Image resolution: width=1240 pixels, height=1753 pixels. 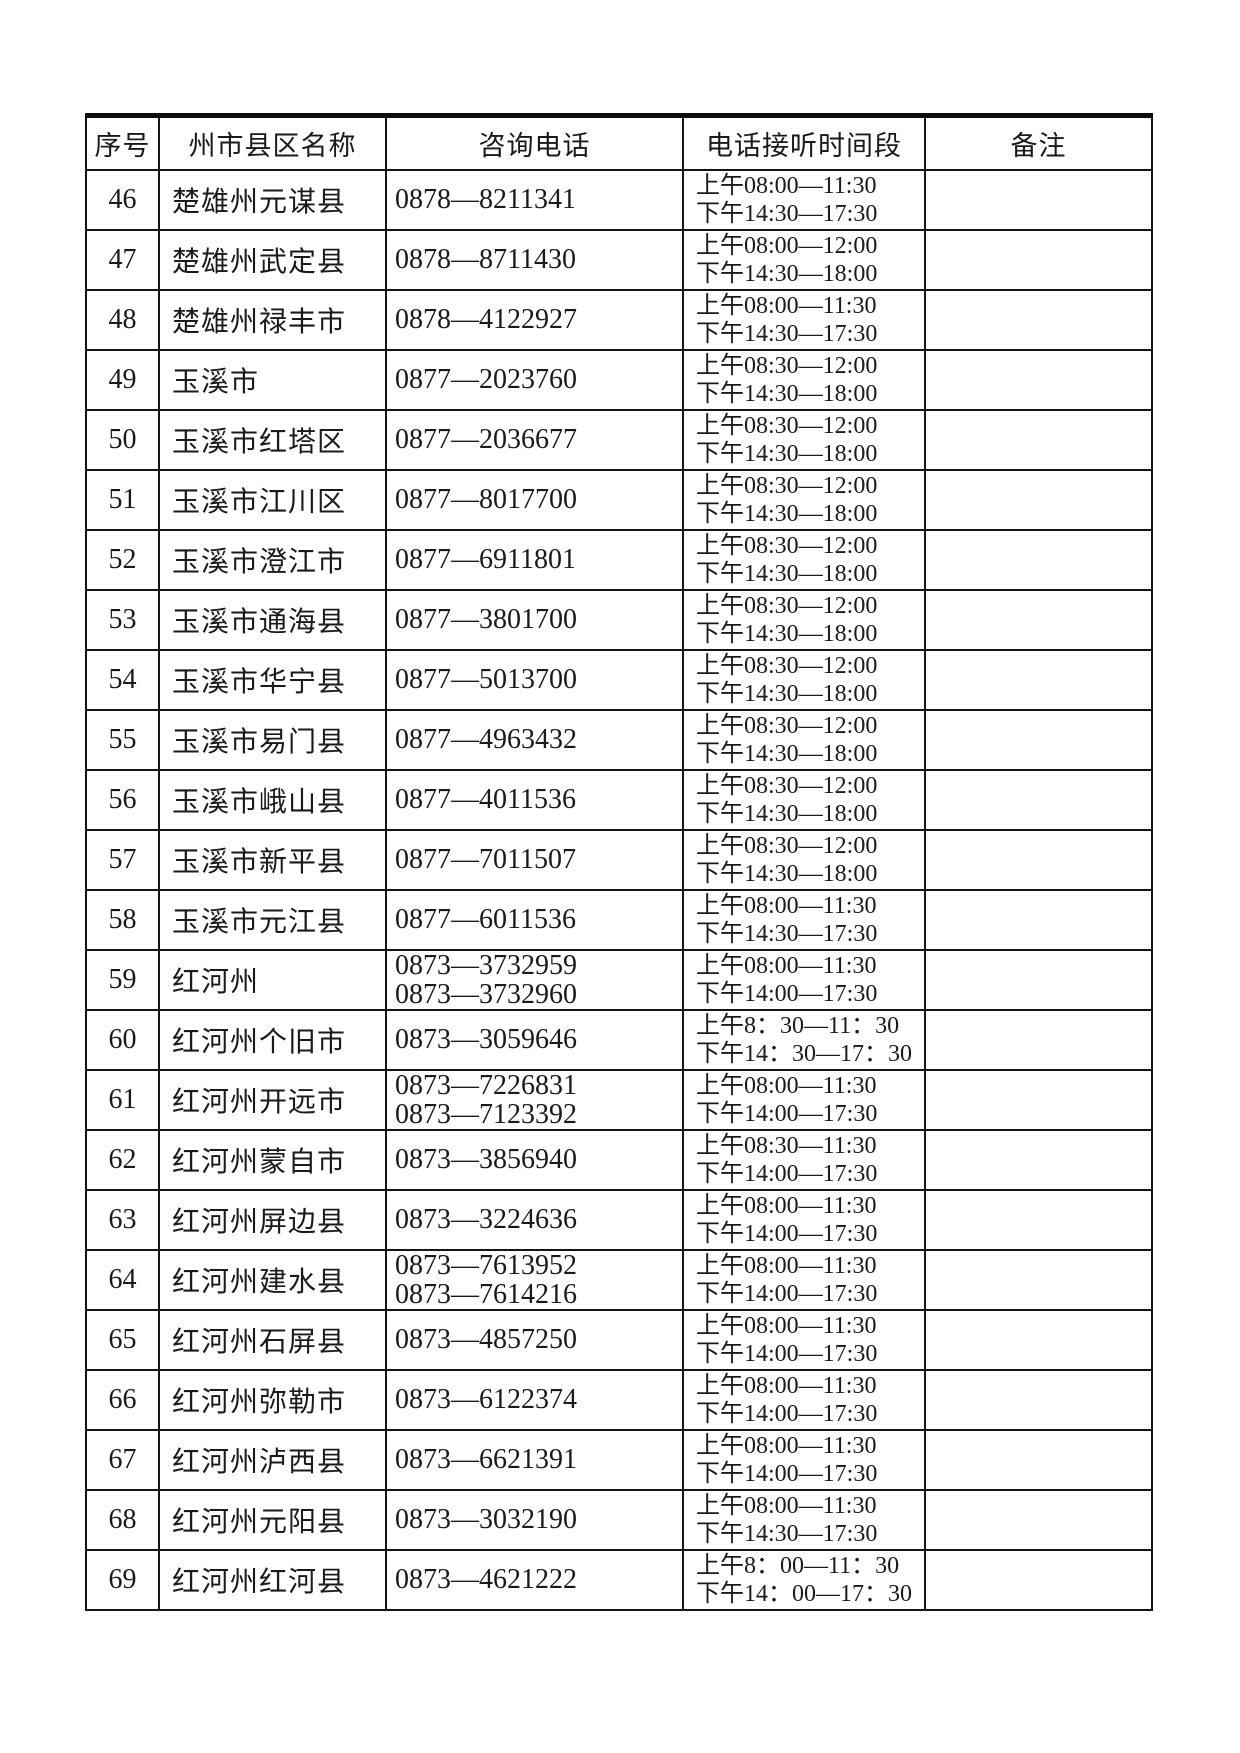 What do you see at coordinates (486, 1039) in the screenshot?
I see `phone-number: 0873—3059646` at bounding box center [486, 1039].